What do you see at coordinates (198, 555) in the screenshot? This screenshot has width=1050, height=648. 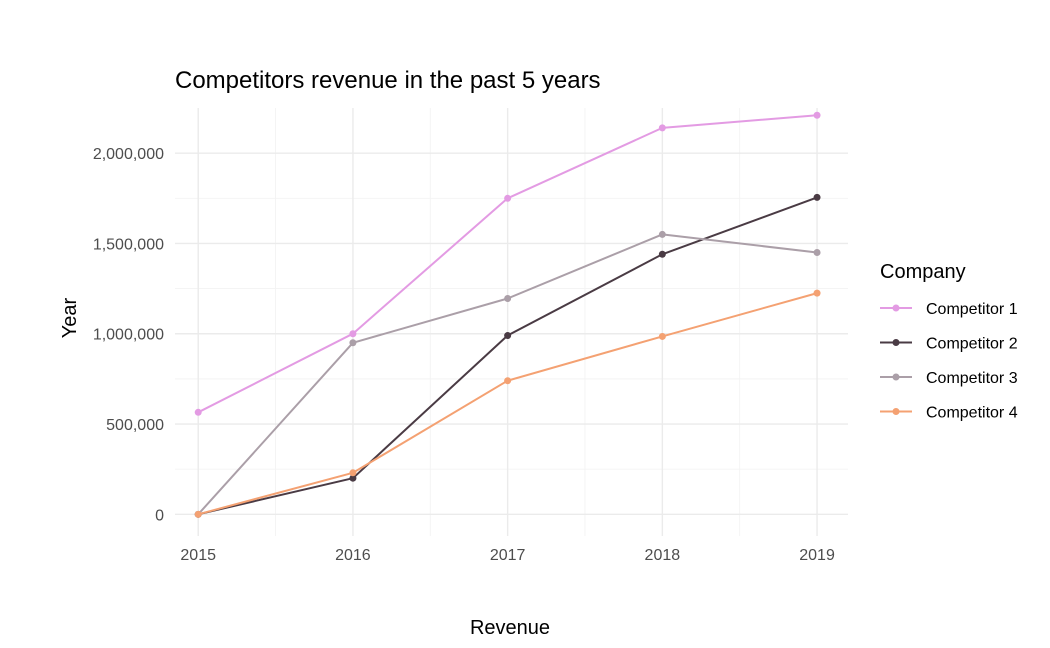 I see `x-tick-label: 2015` at bounding box center [198, 555].